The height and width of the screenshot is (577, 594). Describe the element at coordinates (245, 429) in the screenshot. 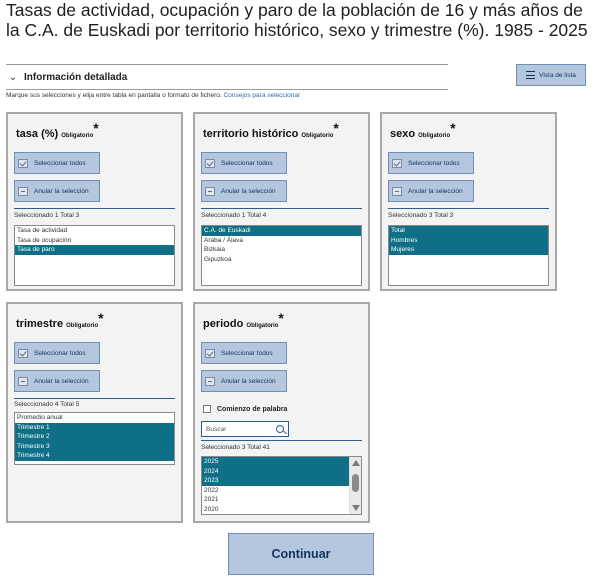

I see `search-input: Buscar` at that location.